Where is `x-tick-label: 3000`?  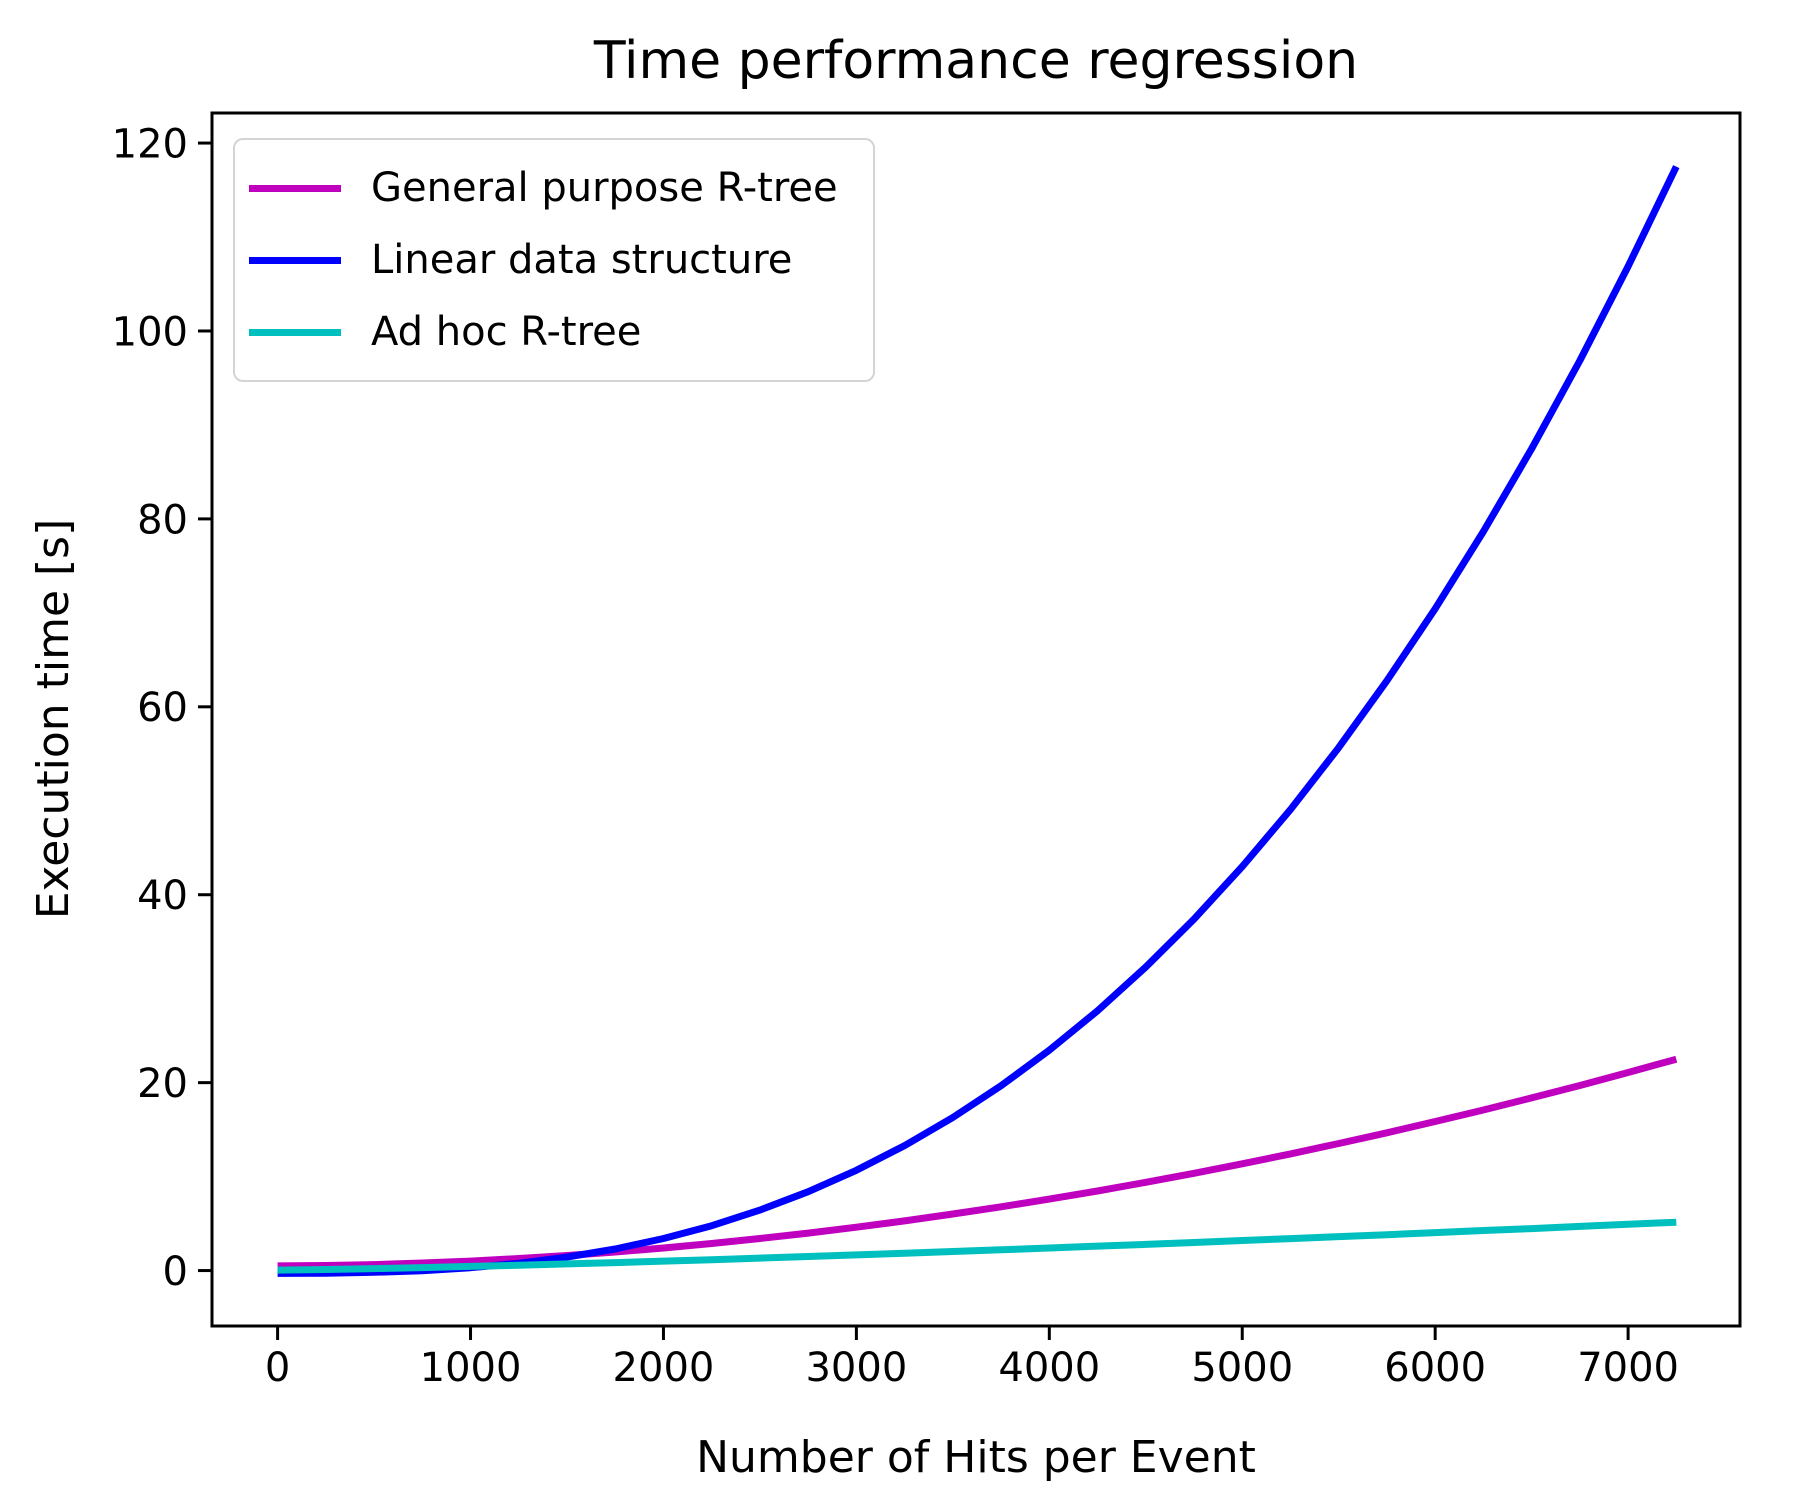
x-tick-label: 3000 is located at coordinates (856, 1368).